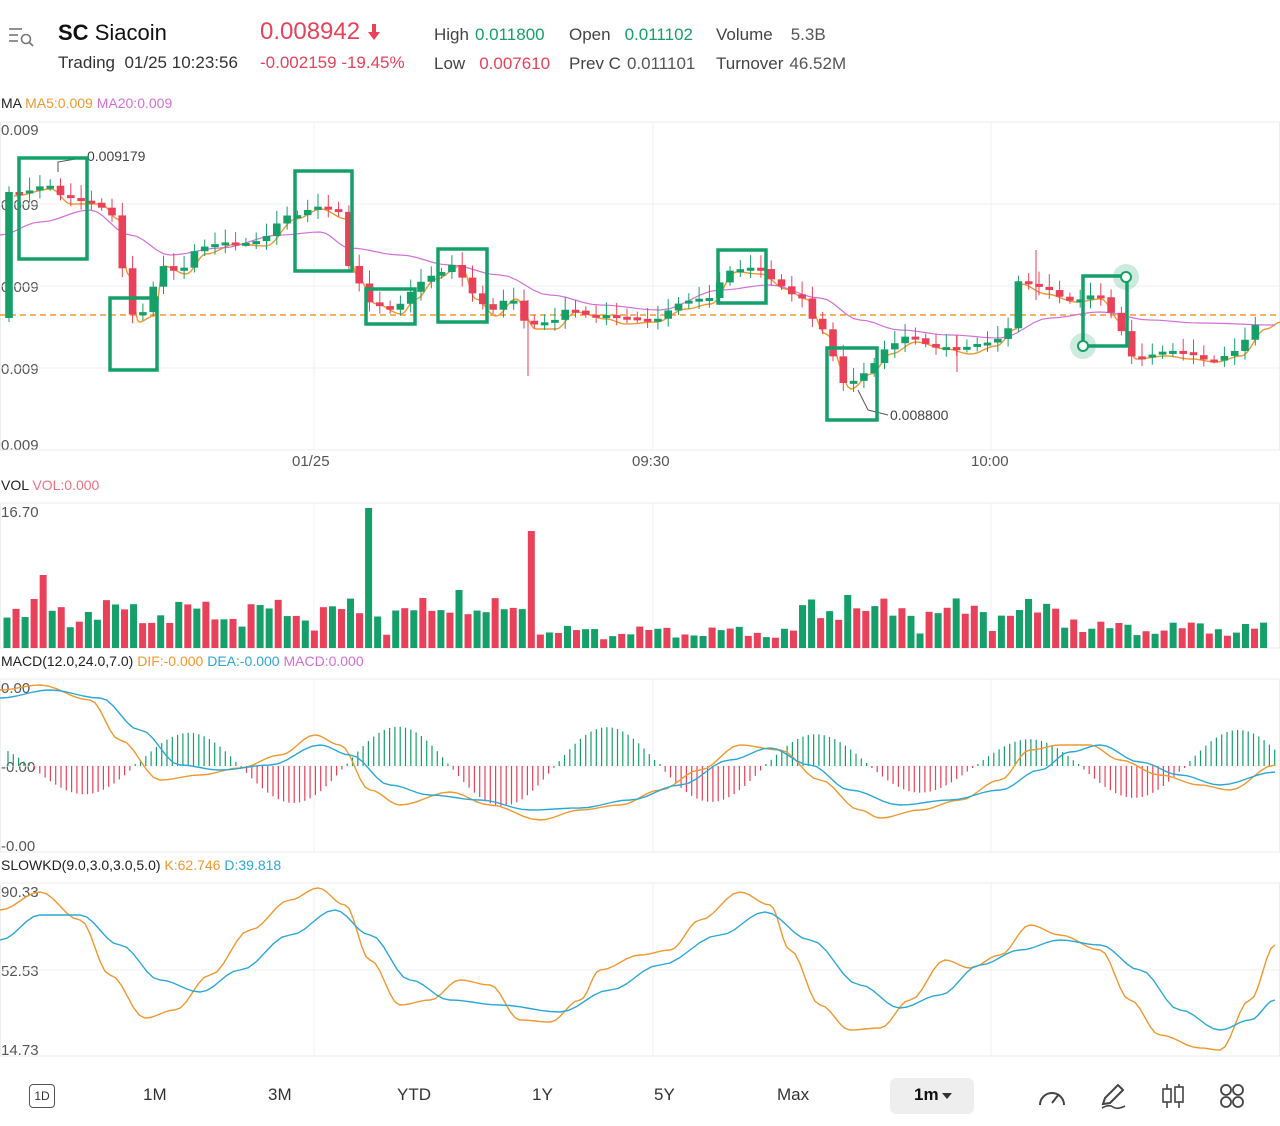 Image resolution: width=1280 pixels, height=1126 pixels. Describe the element at coordinates (155, 1094) in the screenshot. I see `period-1m-button: 1M` at that location.